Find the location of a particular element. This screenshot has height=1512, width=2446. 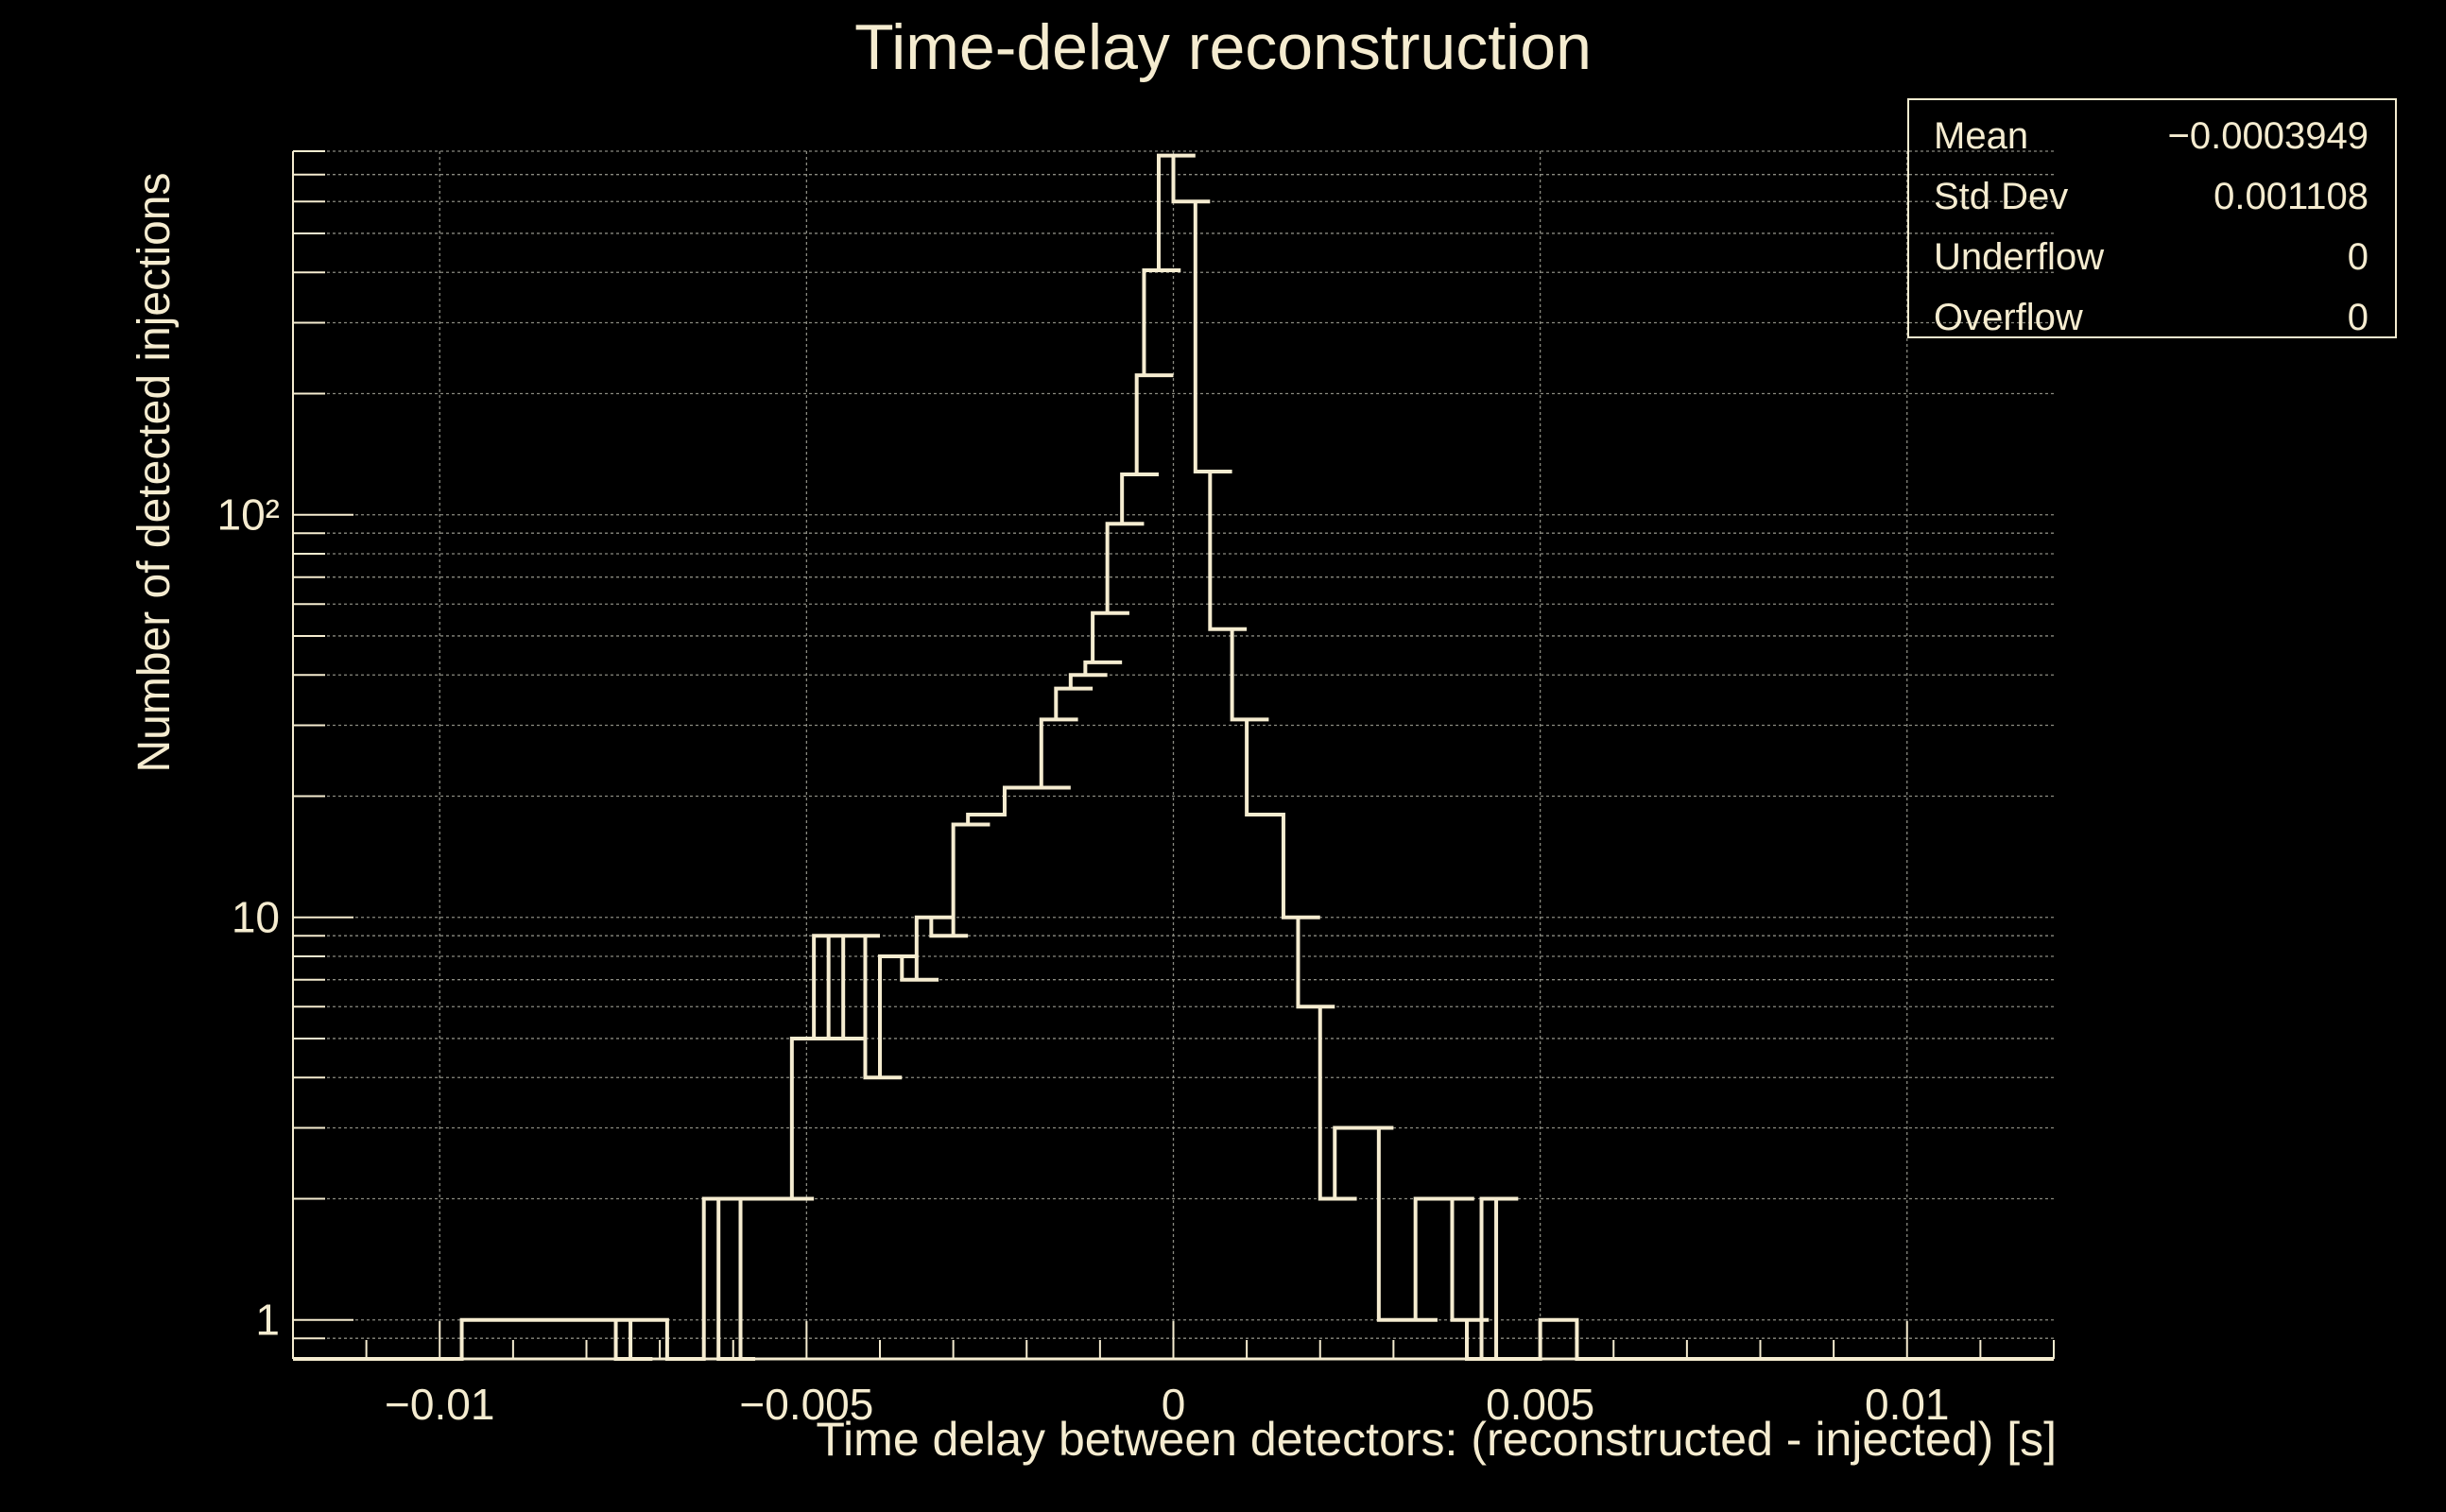

x-tick-label: 0 is located at coordinates (1174, 1404).